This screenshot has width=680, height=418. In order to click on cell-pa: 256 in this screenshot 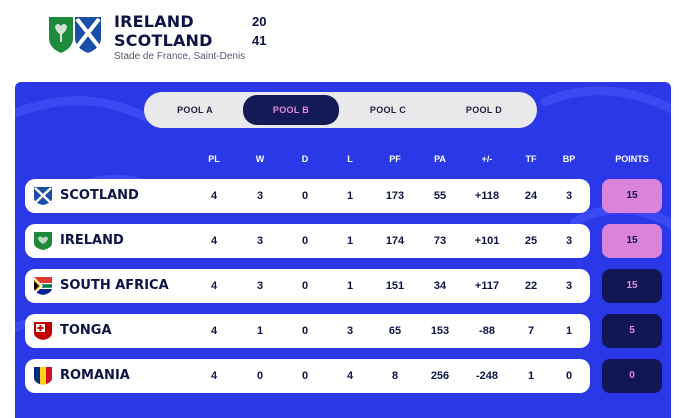, I will do `click(440, 376)`.